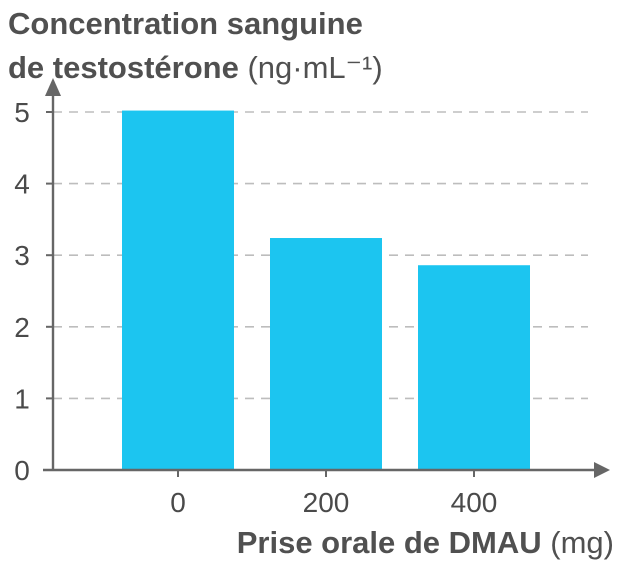  I want to click on y-tick-labels: 0 1 2 3 4 5, so click(22, 291).